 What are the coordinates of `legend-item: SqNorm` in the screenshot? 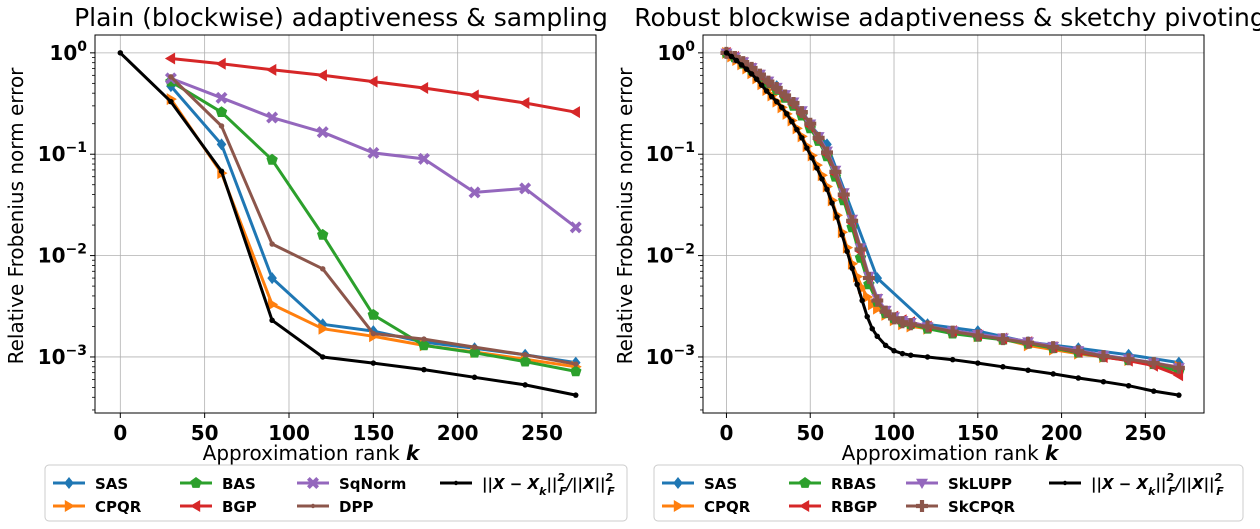 It's located at (351, 484).